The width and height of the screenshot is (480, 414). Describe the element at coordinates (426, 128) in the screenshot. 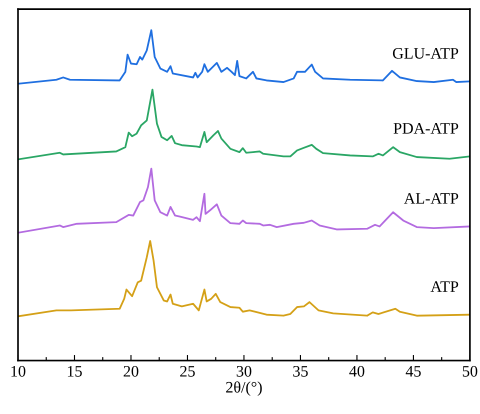

I see `series-label: PDA-ATP` at that location.